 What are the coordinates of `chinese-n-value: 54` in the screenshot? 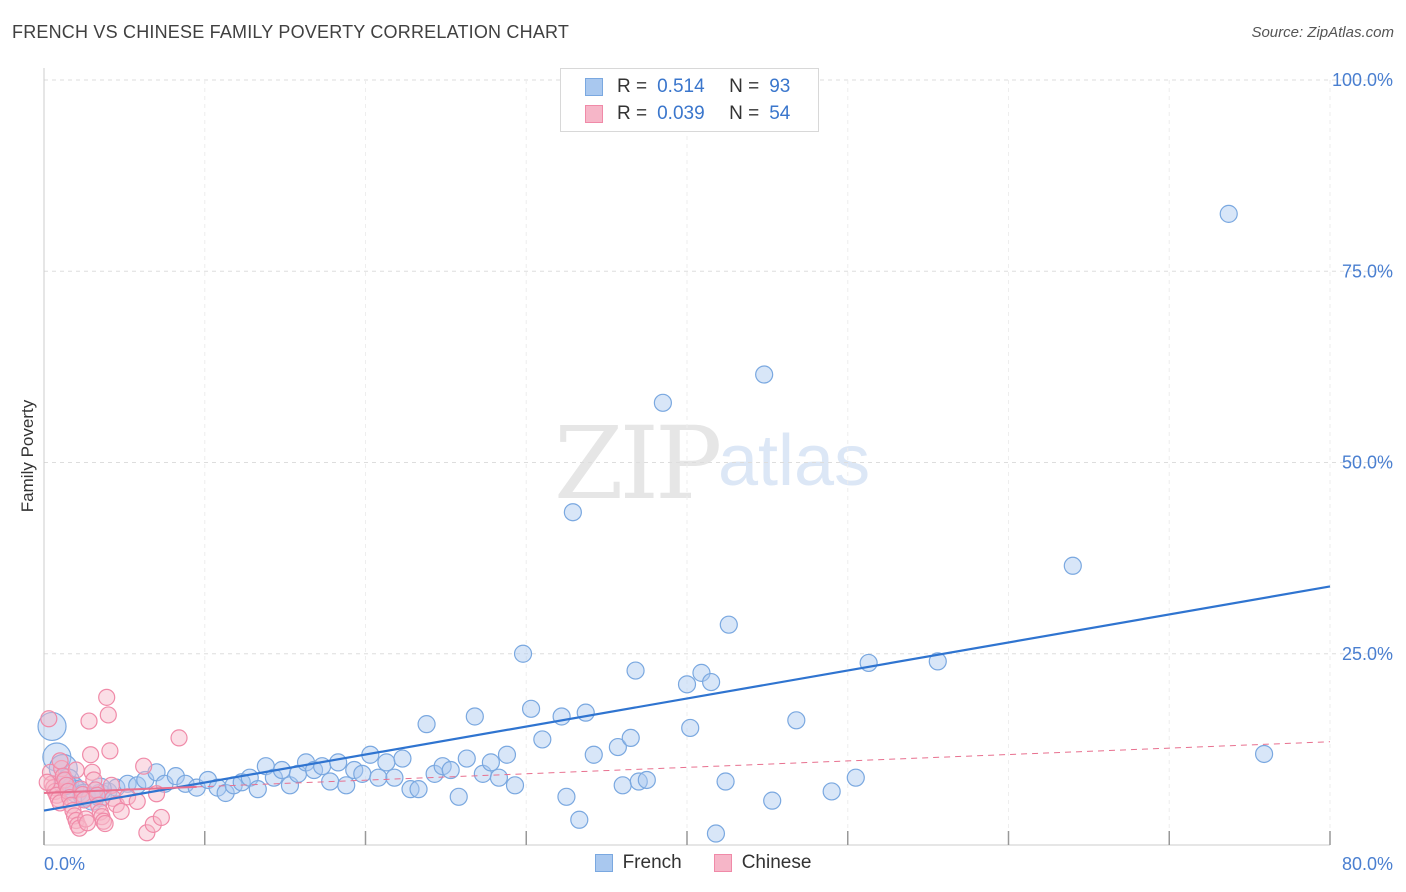 It's located at (780, 113).